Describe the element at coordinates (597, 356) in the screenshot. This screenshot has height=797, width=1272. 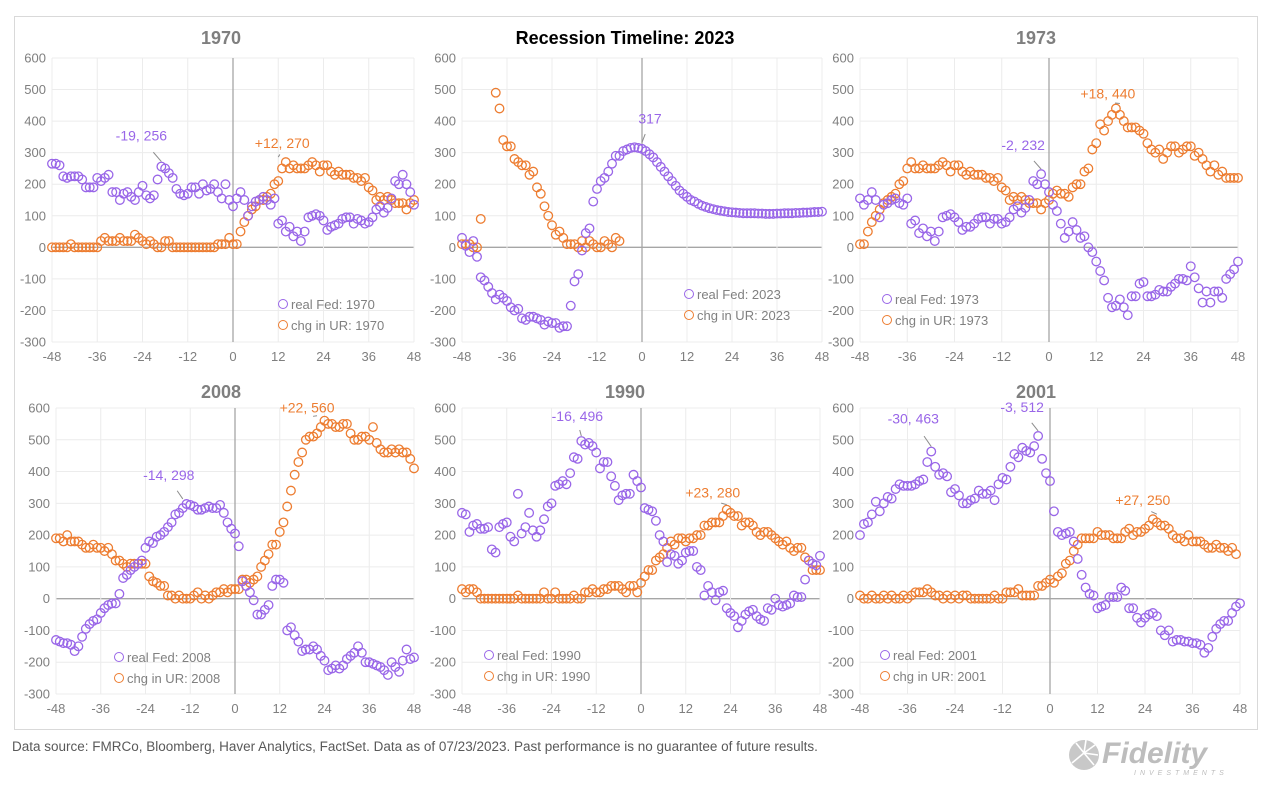
I see `x-tick-label: -12` at that location.